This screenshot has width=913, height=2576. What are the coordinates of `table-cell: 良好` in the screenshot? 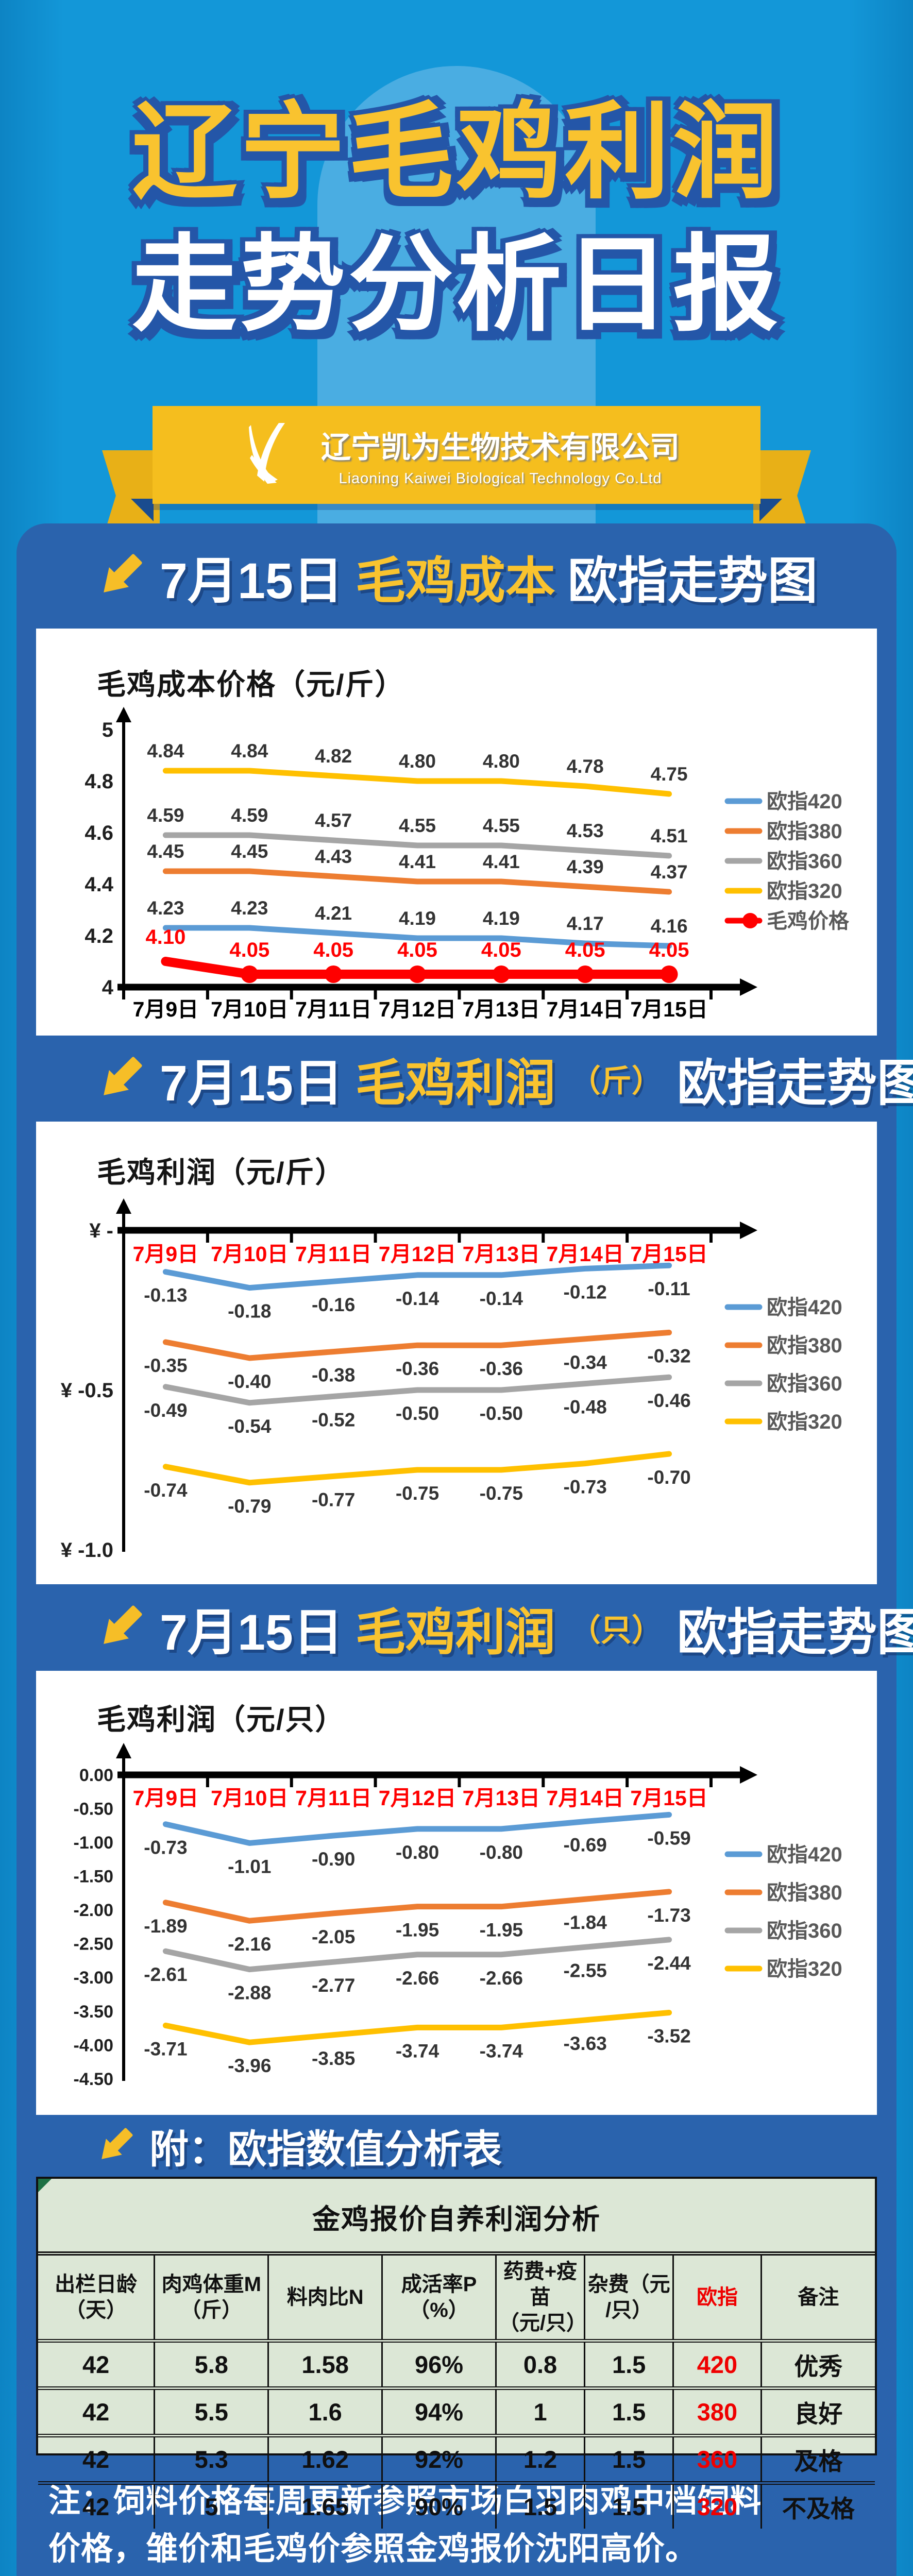 It's located at (819, 2414).